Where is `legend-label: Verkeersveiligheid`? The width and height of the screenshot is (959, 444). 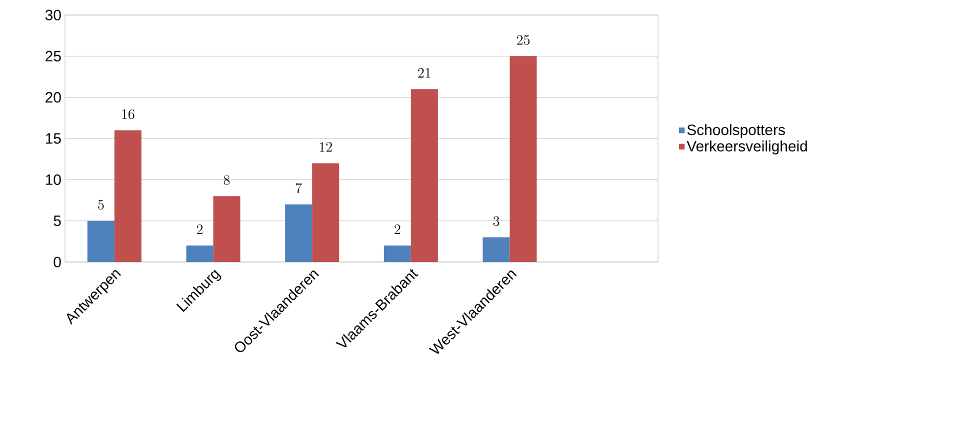
legend-label: Verkeersveiligheid is located at coordinates (746, 147).